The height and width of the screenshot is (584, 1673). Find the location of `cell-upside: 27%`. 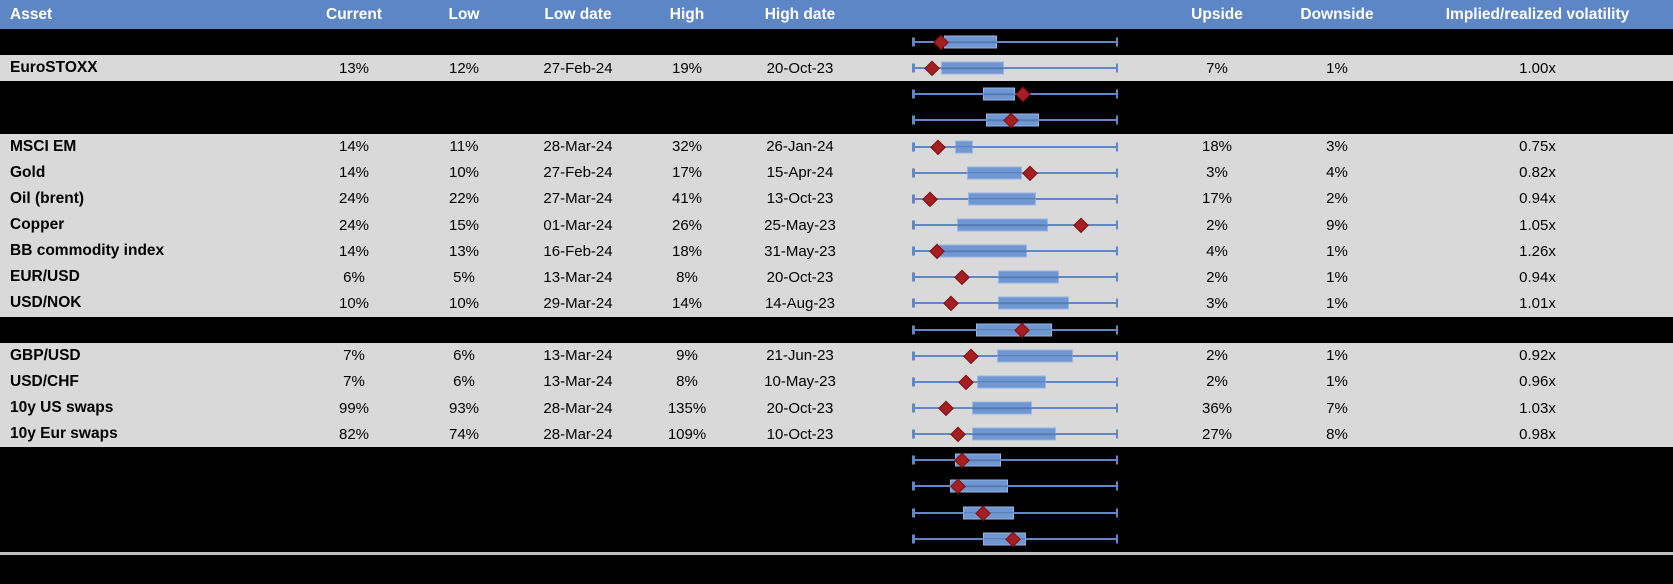

cell-upside: 27% is located at coordinates (1217, 434).